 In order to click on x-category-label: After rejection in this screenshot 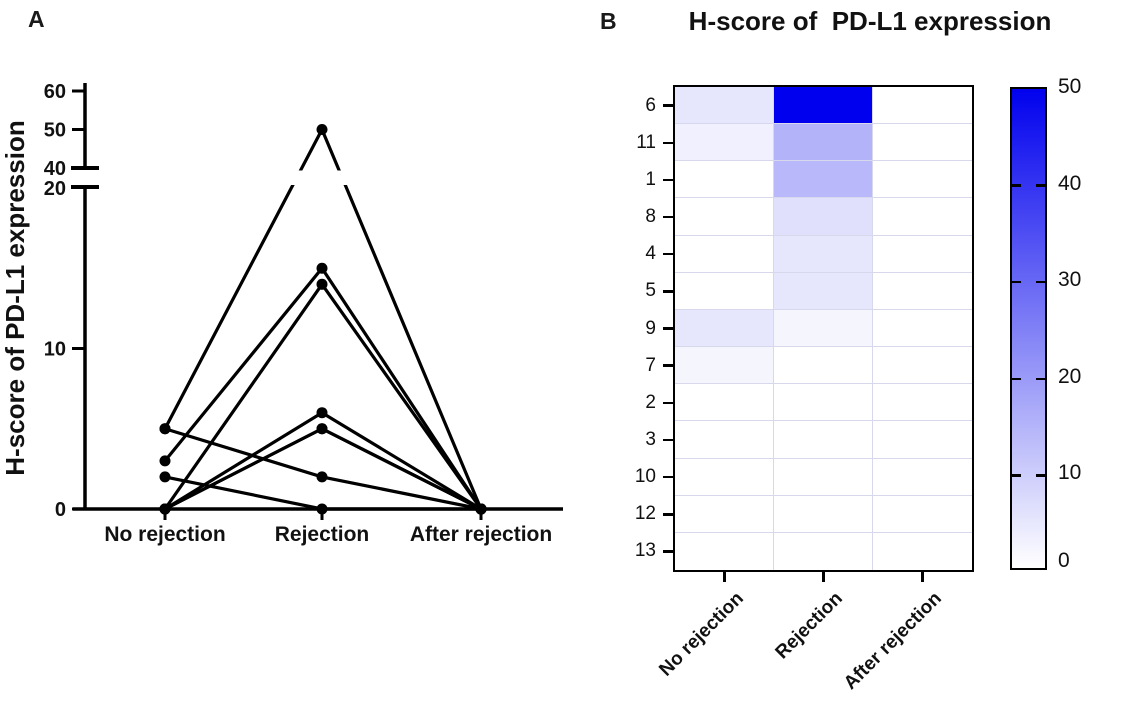, I will do `click(481, 534)`.